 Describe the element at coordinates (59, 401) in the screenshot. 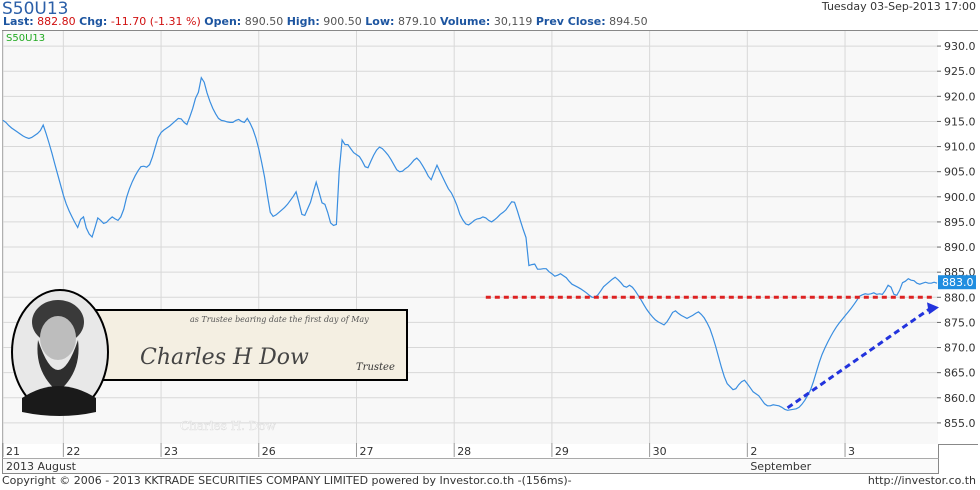

I see `portrait-coat` at that location.